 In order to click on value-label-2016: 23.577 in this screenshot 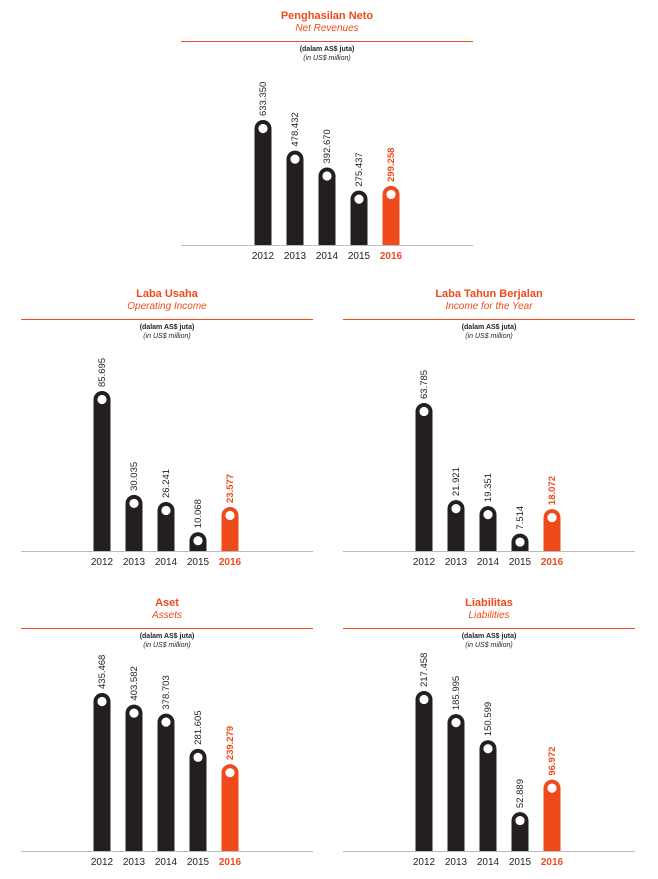, I will do `click(230, 488)`.